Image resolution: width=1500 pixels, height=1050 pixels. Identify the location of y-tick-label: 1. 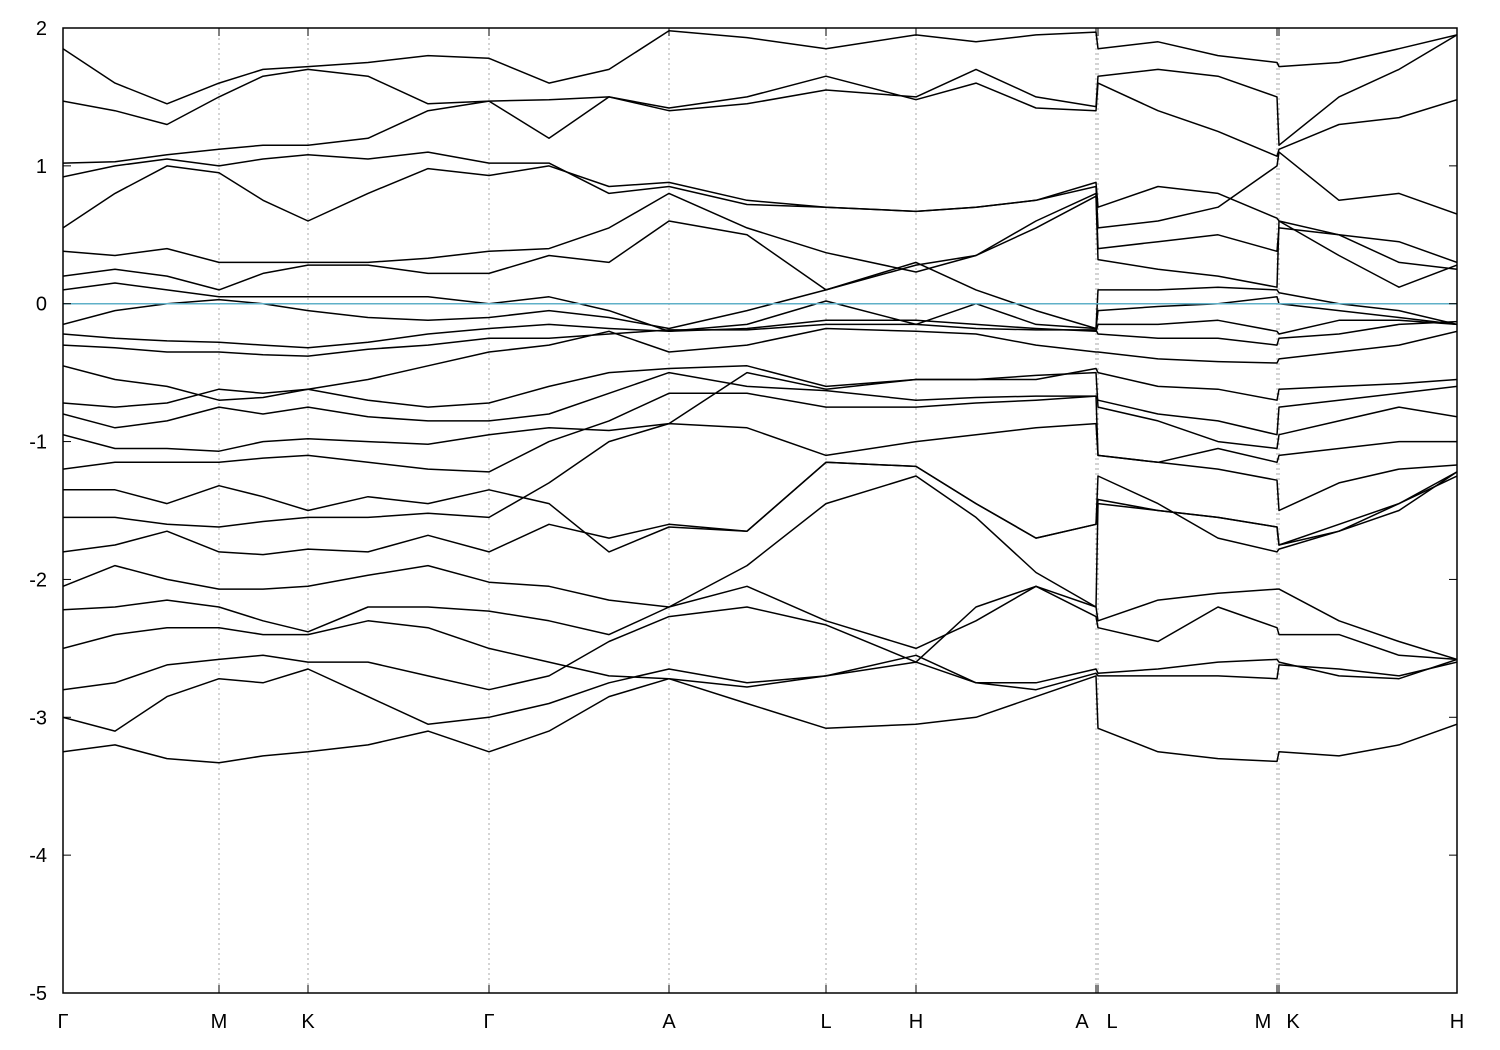
(41, 167).